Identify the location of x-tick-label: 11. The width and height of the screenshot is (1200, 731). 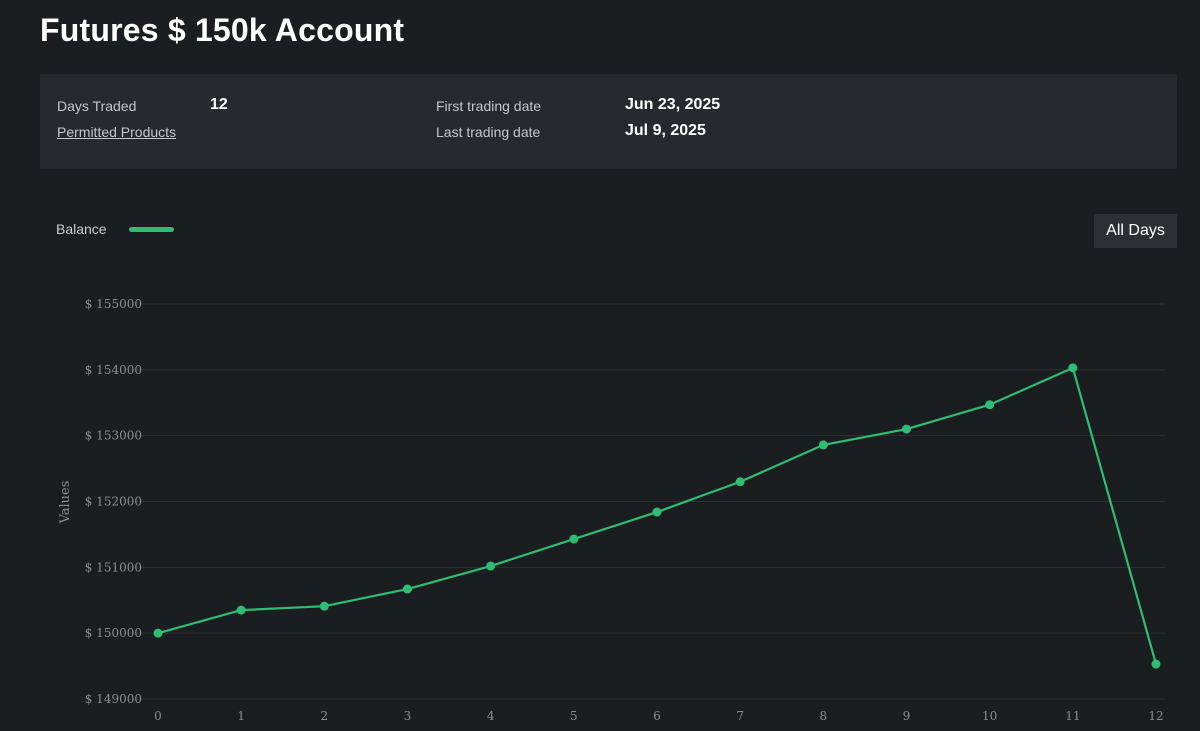
(1072, 716).